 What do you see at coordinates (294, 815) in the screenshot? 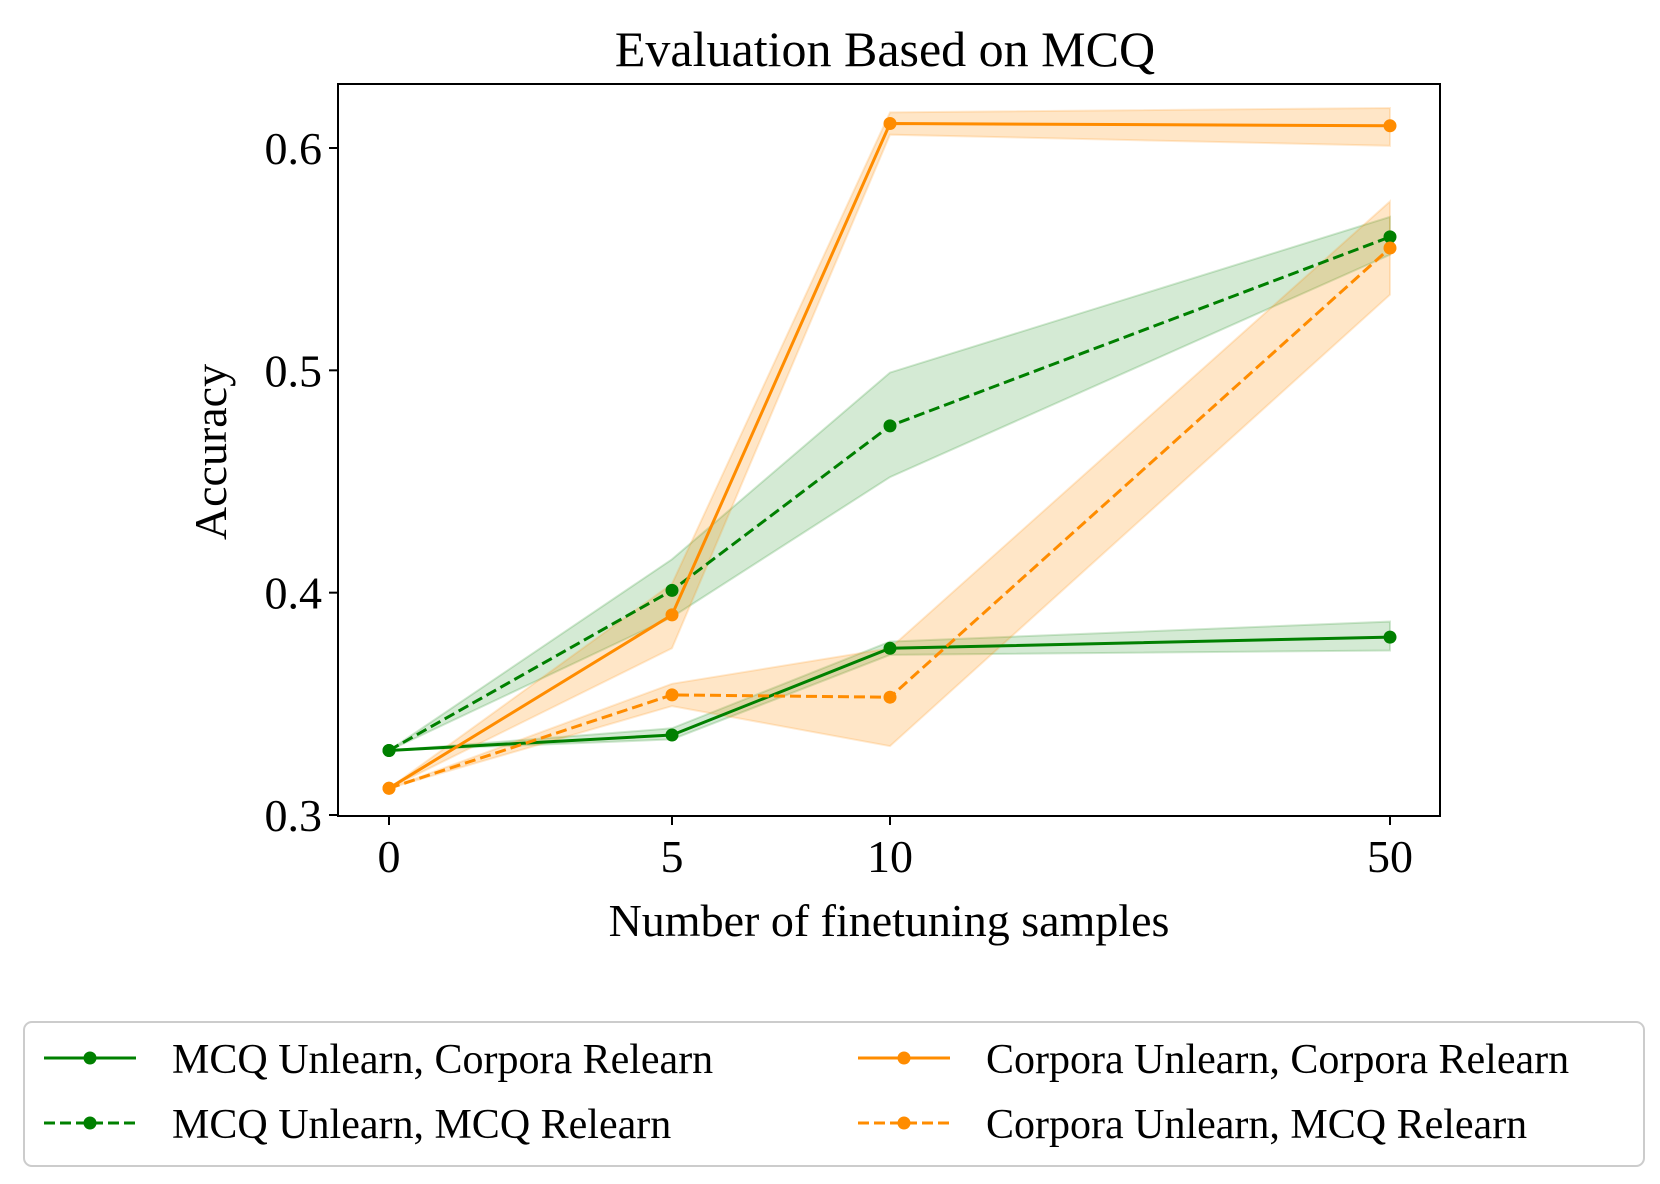
I see `y-tick-label: 0.3` at bounding box center [294, 815].